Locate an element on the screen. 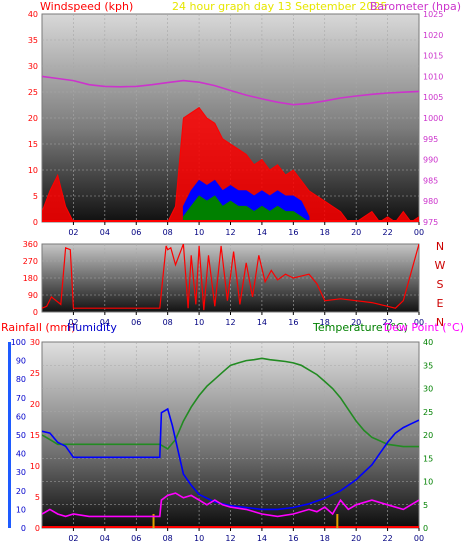  wind-x-tick-label: 02 is located at coordinates (73, 232).